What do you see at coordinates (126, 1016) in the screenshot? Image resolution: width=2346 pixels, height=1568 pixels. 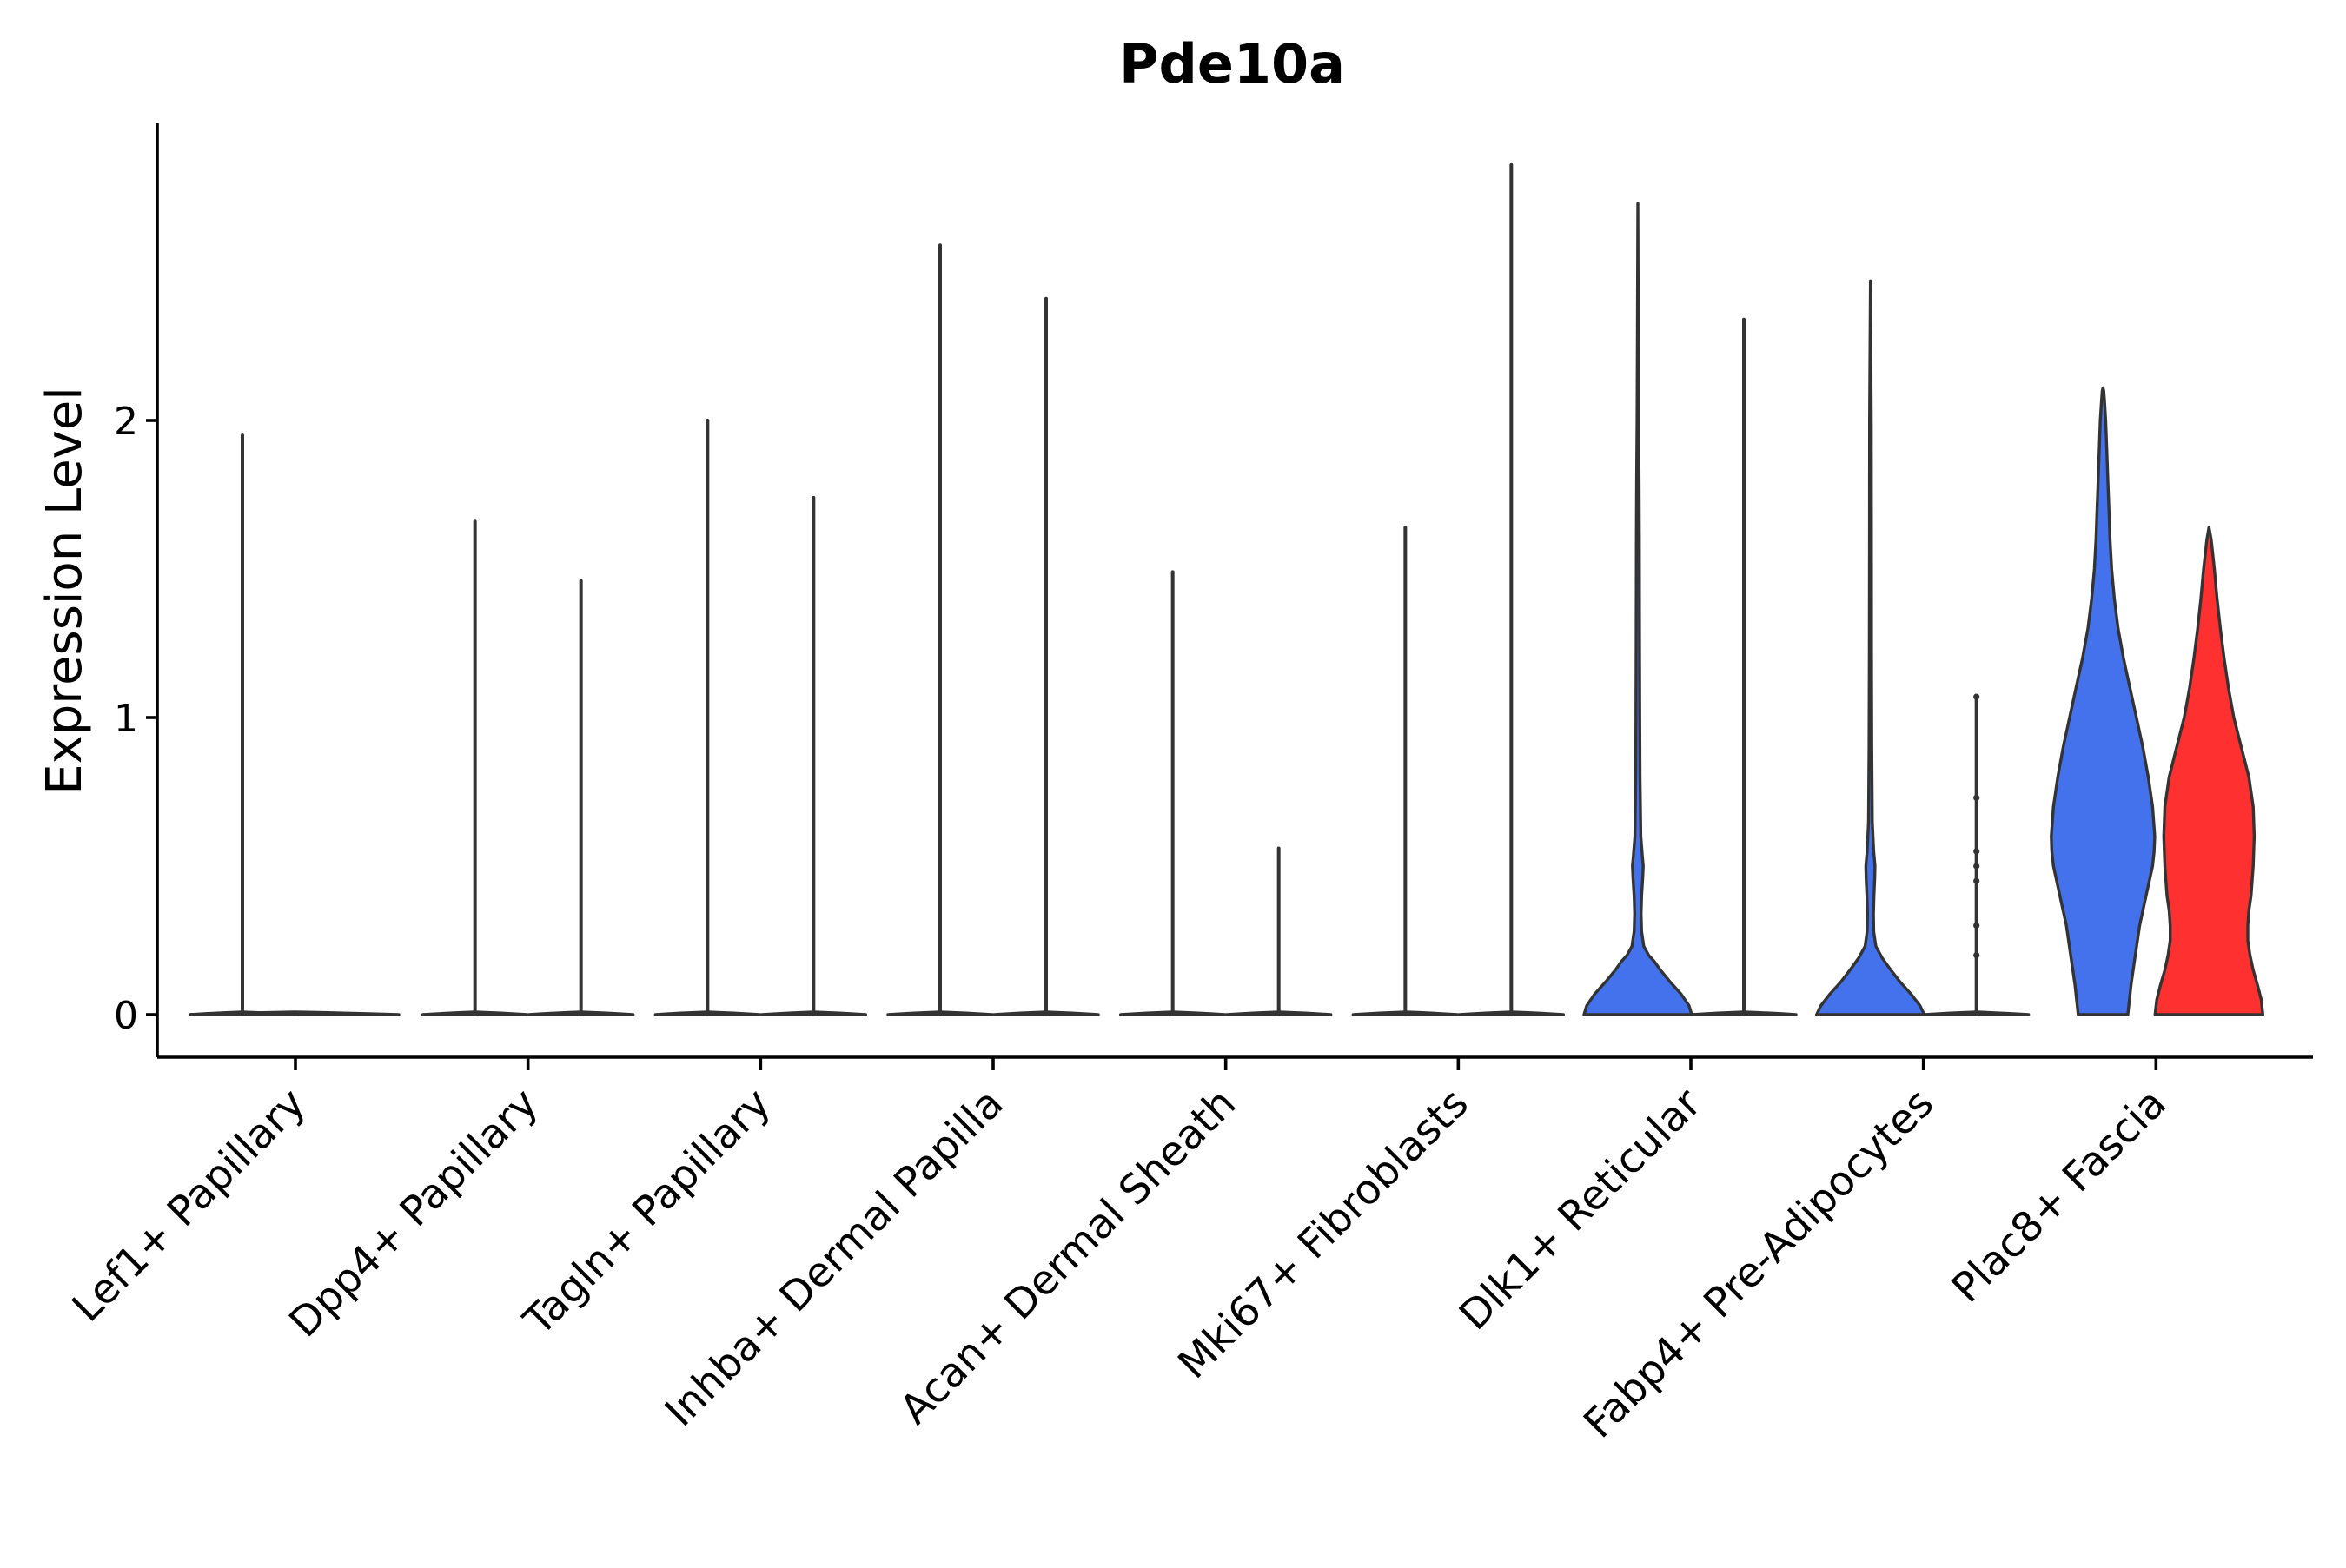 I see `y-tick-label: 0` at bounding box center [126, 1016].